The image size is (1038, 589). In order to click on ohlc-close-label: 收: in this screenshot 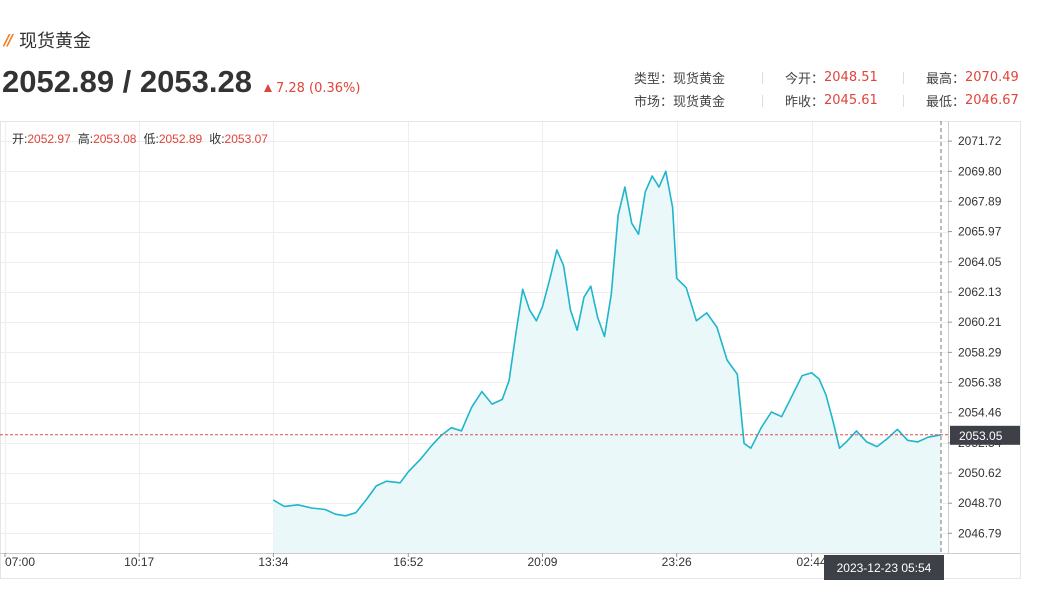, I will do `click(216, 139)`.